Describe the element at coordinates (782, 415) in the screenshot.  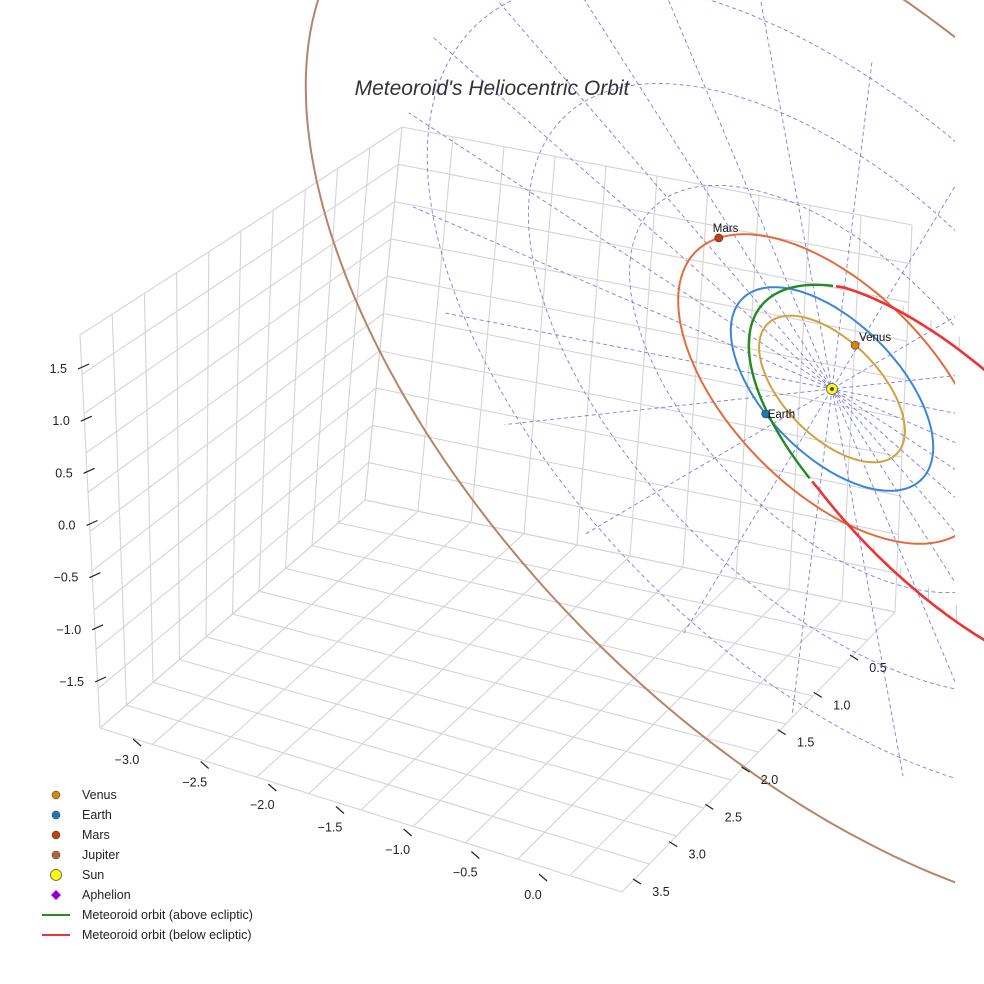
I see `earth-label: Earth` at that location.